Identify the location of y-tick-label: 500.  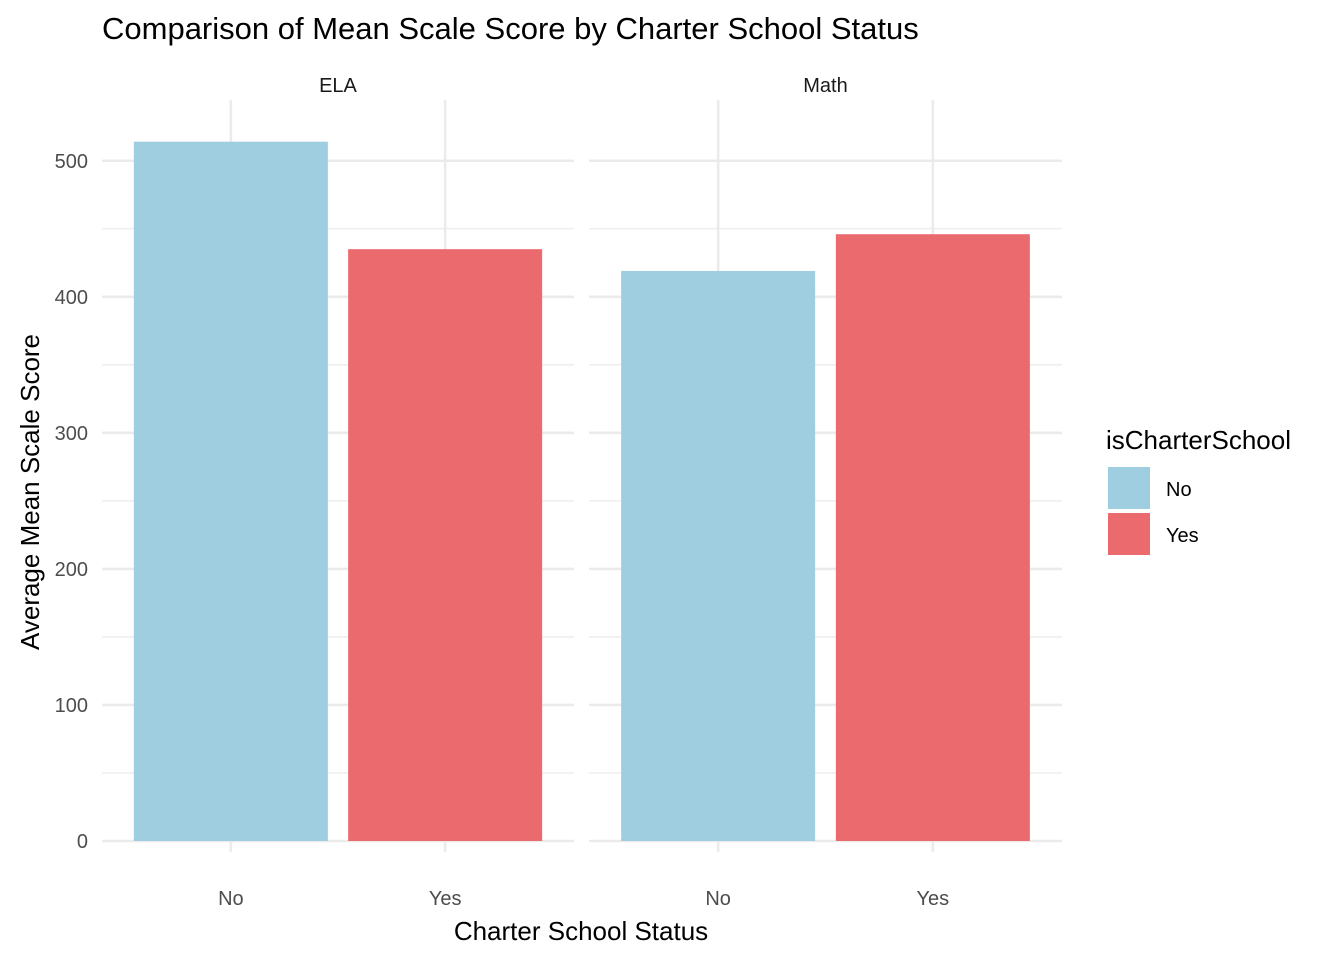
(71, 162).